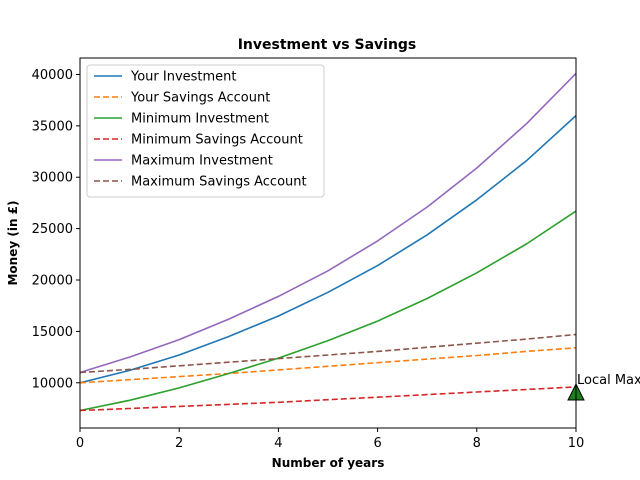 This screenshot has width=640, height=480. Describe the element at coordinates (328, 399) in the screenshot. I see `series-line-minimum-savings-account` at that location.